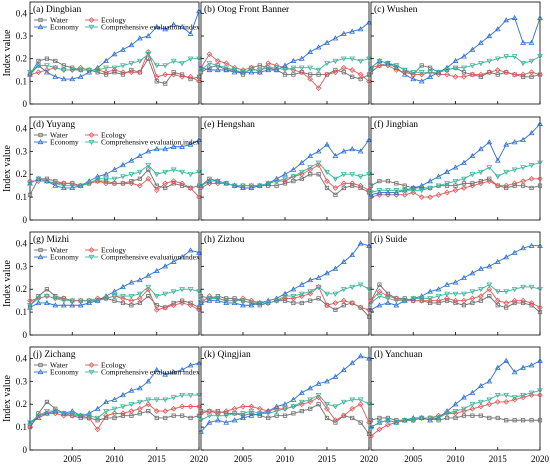  I want to click on panel-title: (k) Qingjian, so click(227, 354).